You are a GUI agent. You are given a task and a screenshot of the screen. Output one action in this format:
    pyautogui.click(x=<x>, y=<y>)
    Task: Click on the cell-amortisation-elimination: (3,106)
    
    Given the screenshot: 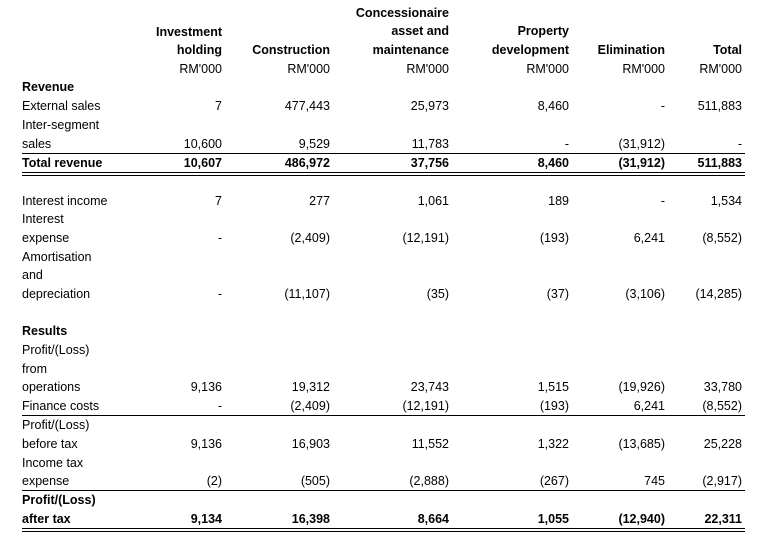 What is the action you would take?
    pyautogui.click(x=645, y=294)
    